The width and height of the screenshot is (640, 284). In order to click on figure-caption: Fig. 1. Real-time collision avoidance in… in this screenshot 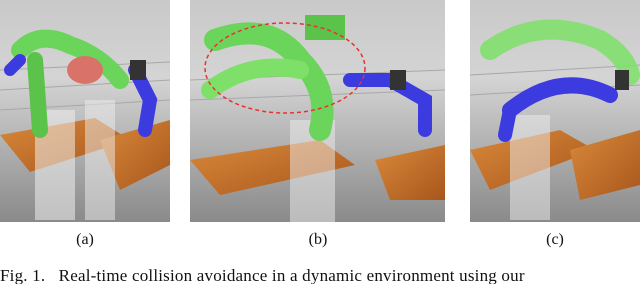, I will do `click(262, 275)`.